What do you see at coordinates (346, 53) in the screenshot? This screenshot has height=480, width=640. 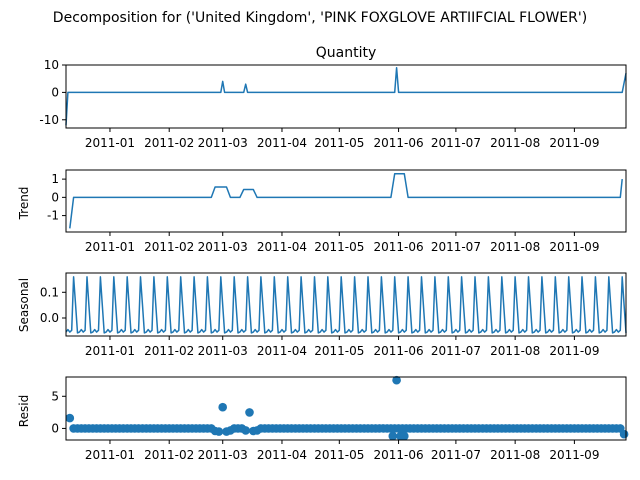 I see `panel-title-quantity: Quantity` at bounding box center [346, 53].